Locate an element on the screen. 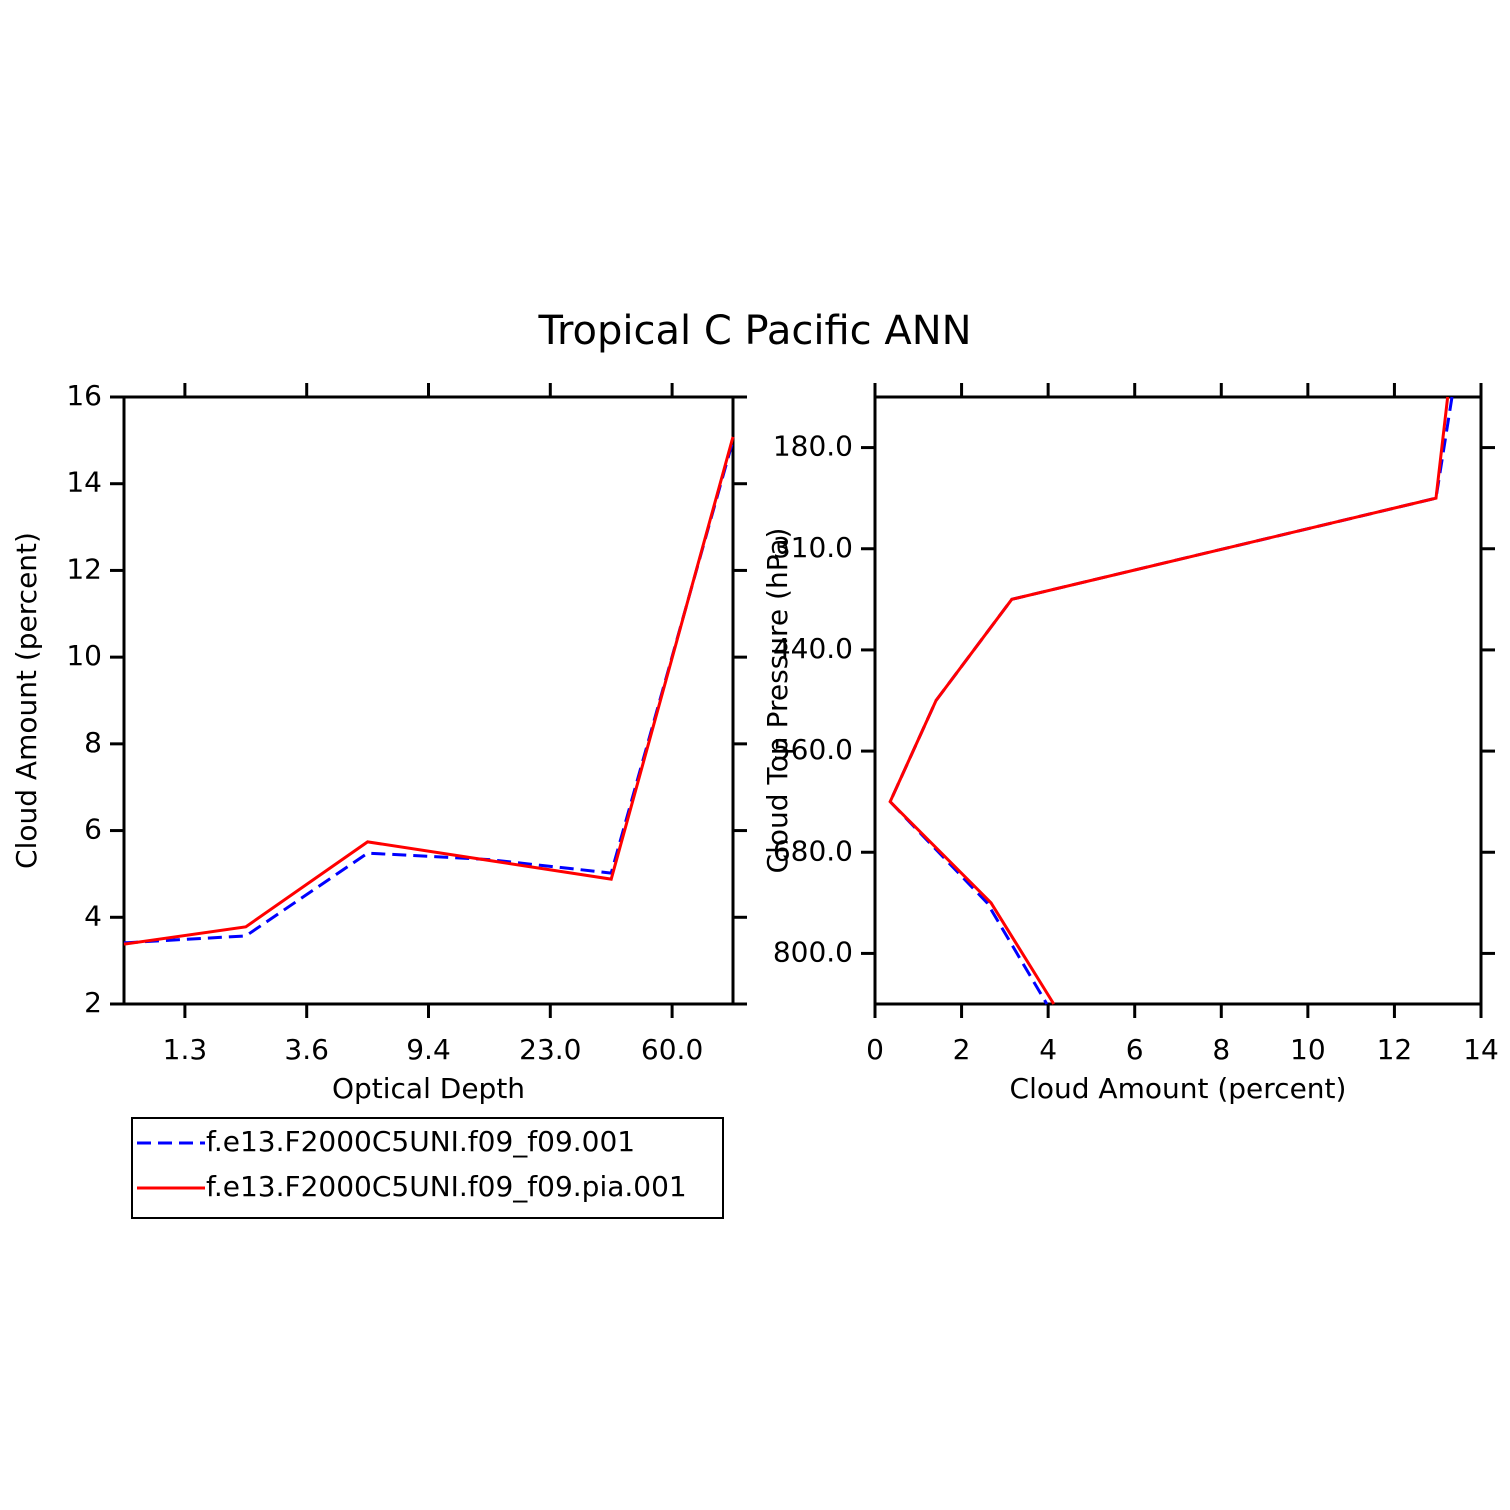 This screenshot has height=1510, width=1510. y-tick-label: 800.0 is located at coordinates (813, 951).